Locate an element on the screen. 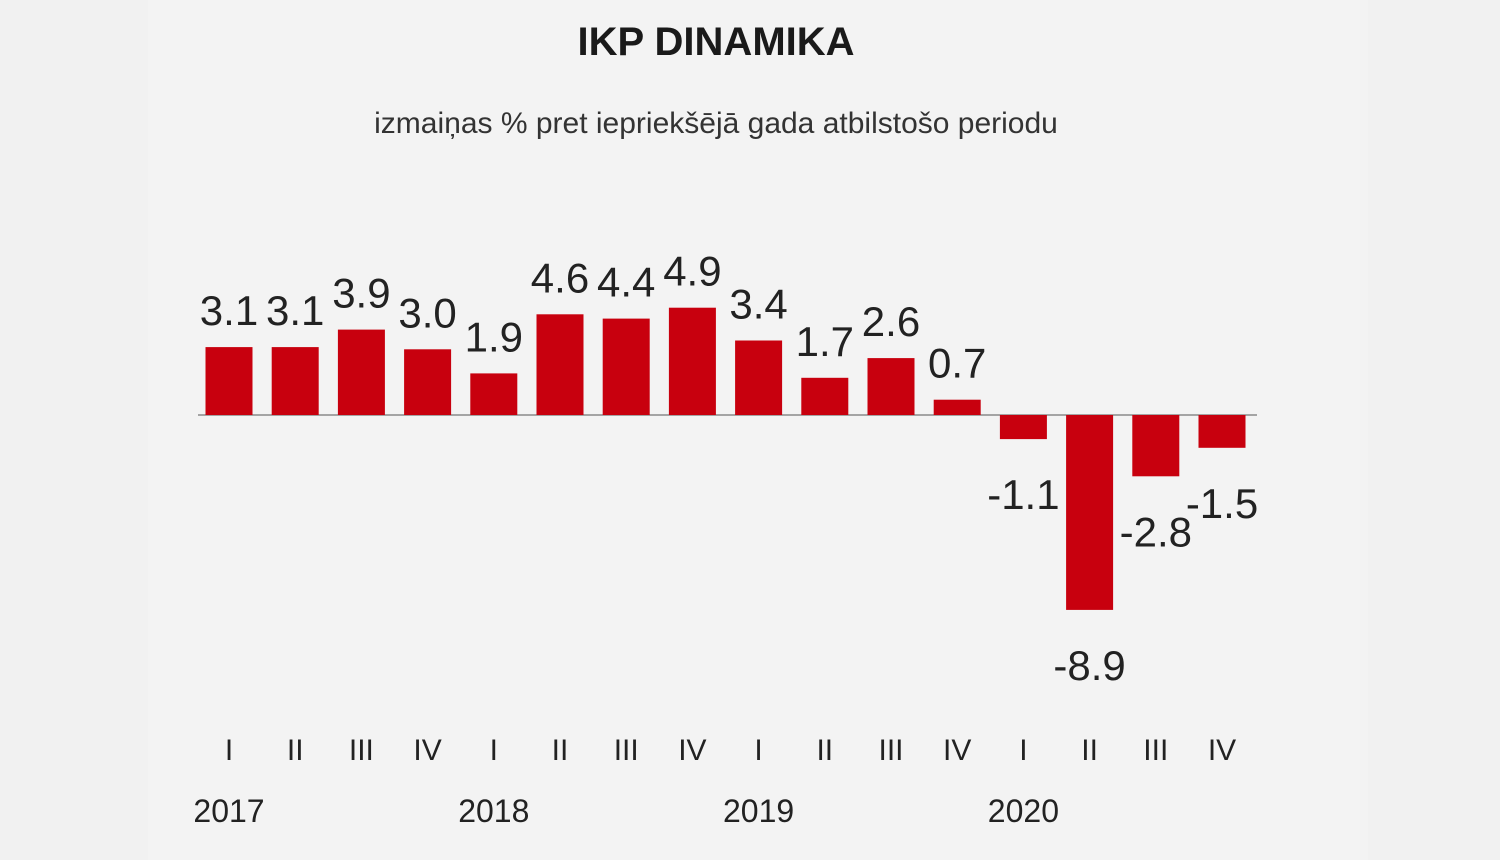 This screenshot has width=1500, height=860. value-label: 4.4 is located at coordinates (626, 282).